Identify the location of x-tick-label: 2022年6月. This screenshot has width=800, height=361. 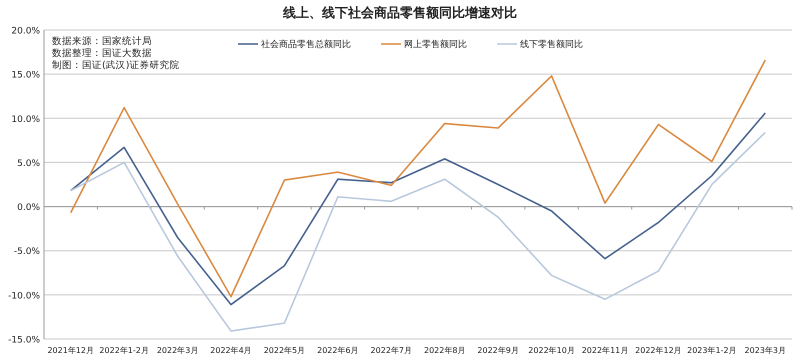
(338, 350).